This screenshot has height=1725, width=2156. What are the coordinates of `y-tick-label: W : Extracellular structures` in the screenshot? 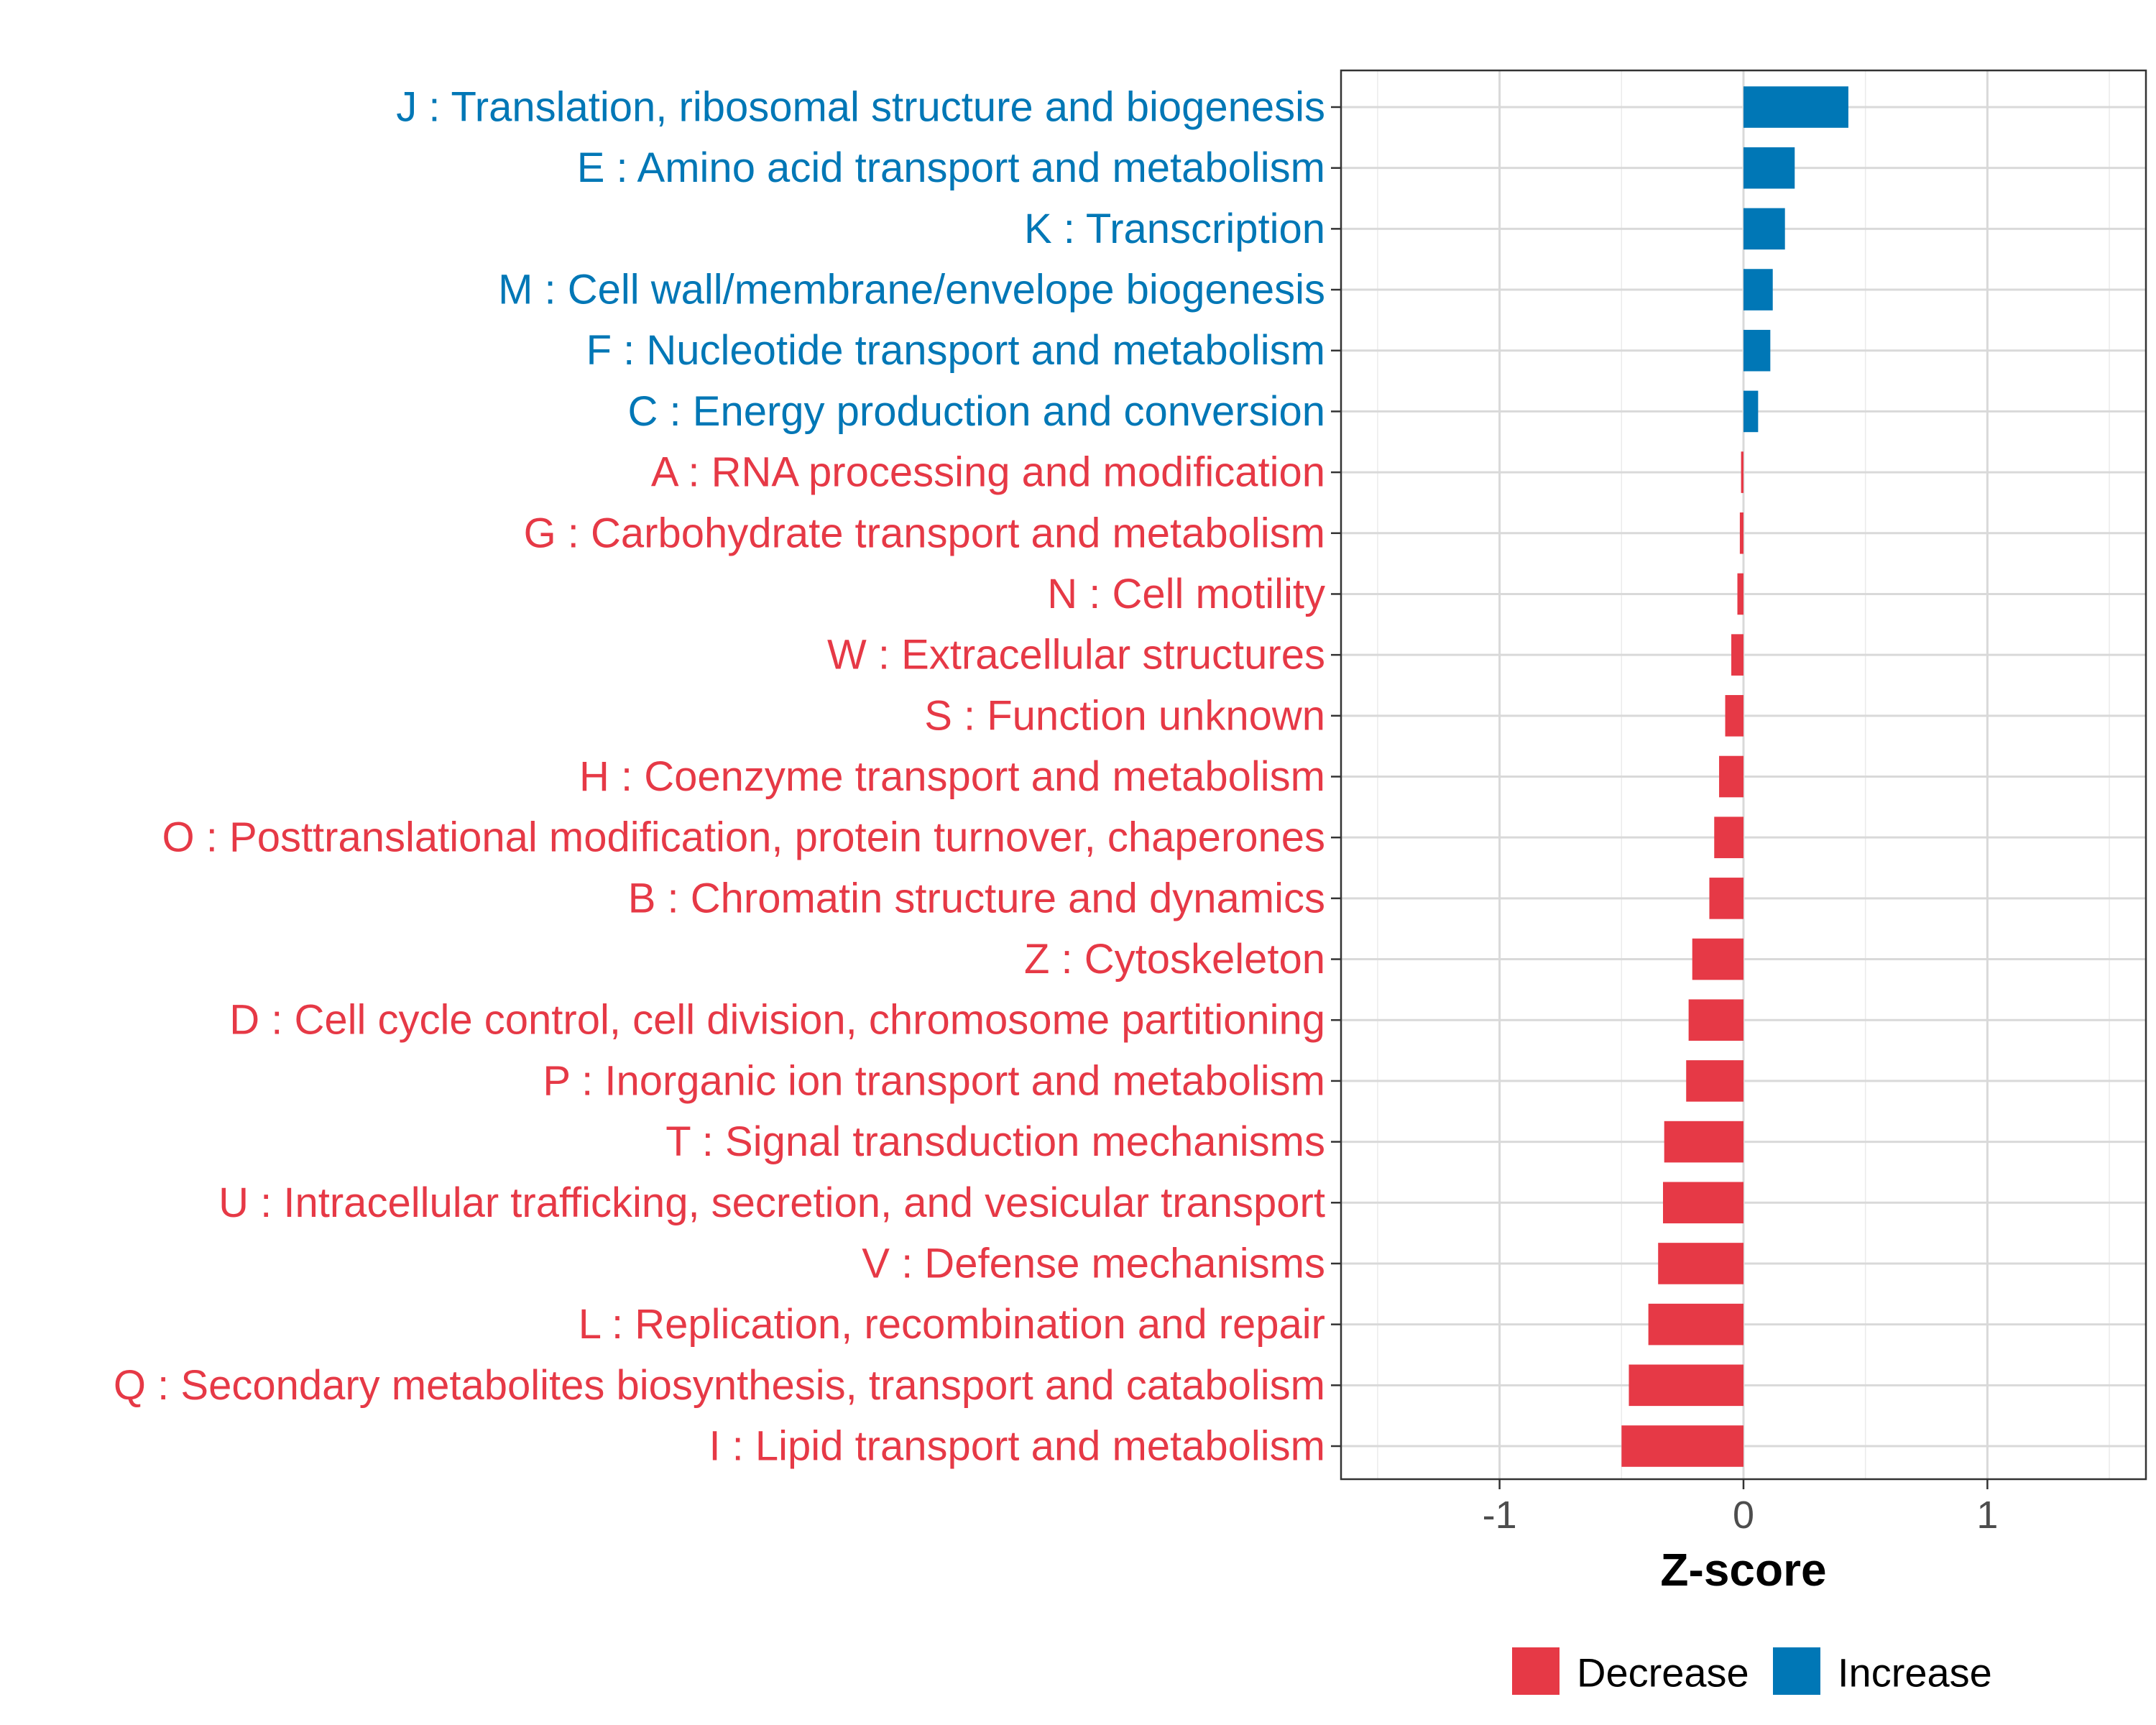 It's located at (1076, 655).